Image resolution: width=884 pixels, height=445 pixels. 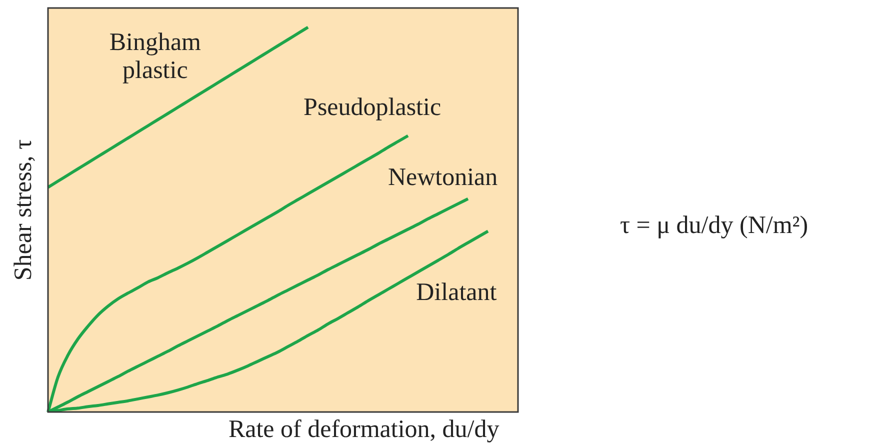 I want to click on series-label: Dilatant, so click(x=456, y=292).